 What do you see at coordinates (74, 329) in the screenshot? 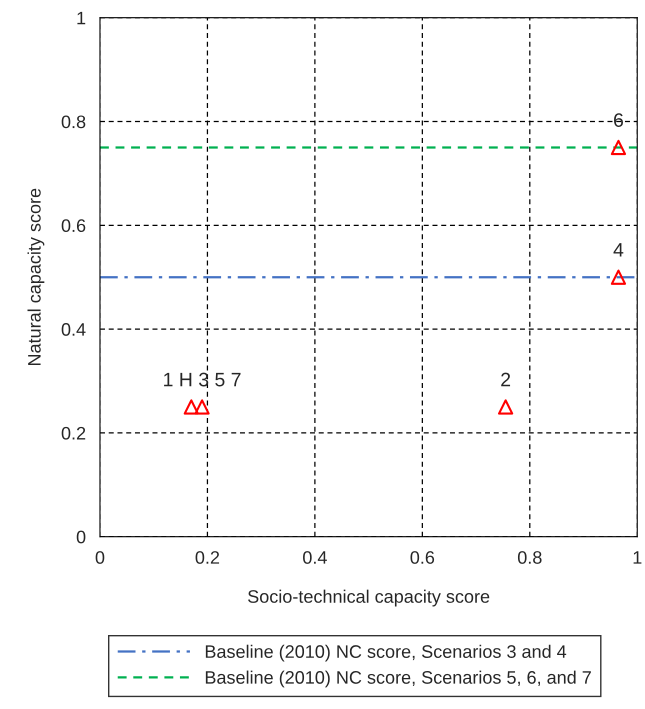
I see `y-tick-label: 0.4` at bounding box center [74, 329].